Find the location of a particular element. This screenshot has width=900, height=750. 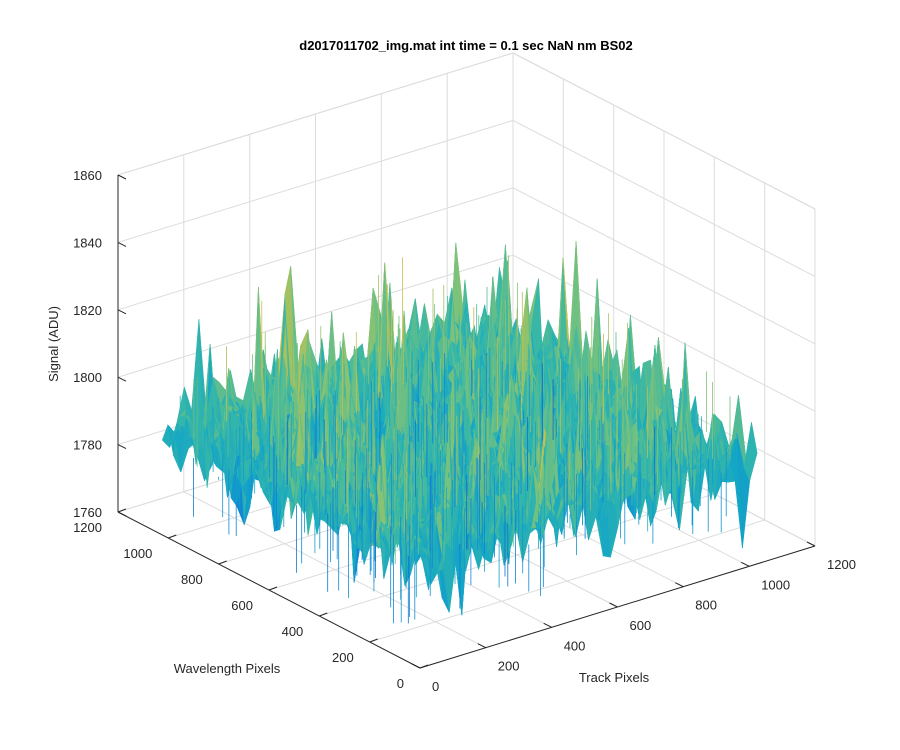

x-tick-label: 1000 is located at coordinates (775, 584).